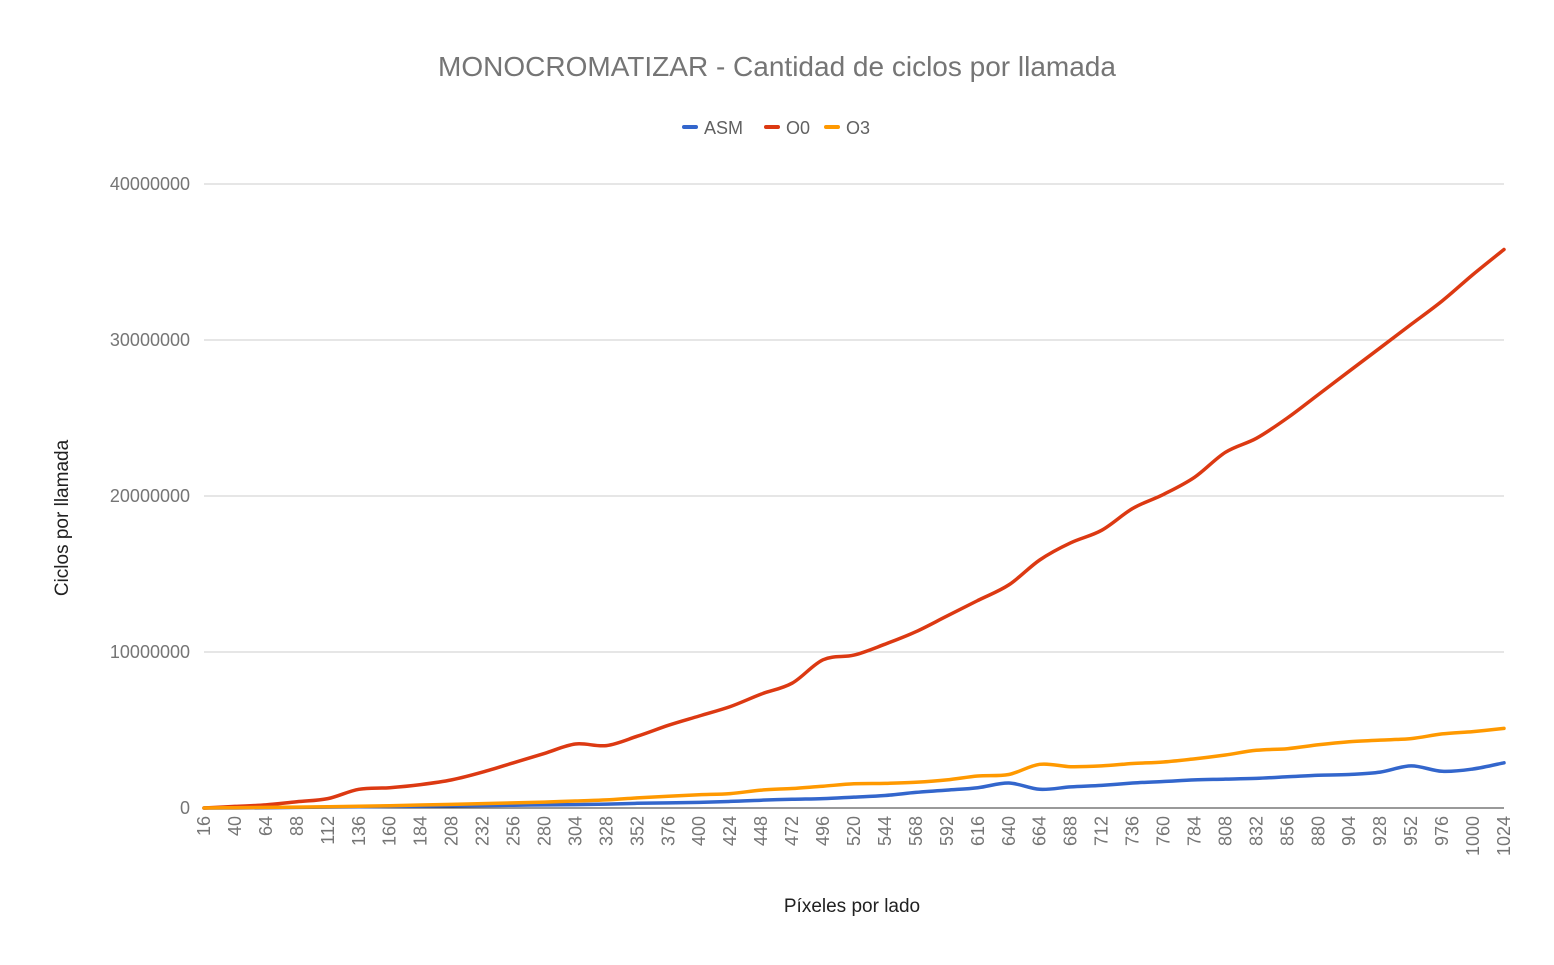 This screenshot has width=1554, height=965. What do you see at coordinates (916, 831) in the screenshot?
I see `x-tick-label: 568` at bounding box center [916, 831].